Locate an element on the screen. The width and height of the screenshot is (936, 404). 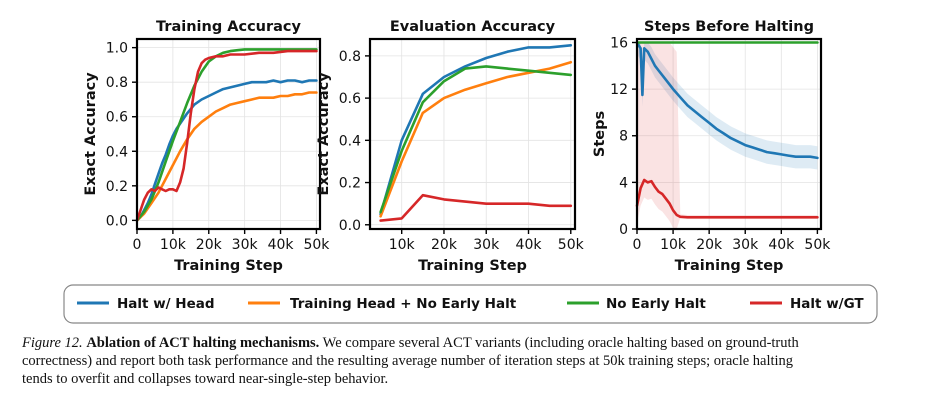
training-accuracy-ytick-label-5: 1.0 is located at coordinates (117, 49).